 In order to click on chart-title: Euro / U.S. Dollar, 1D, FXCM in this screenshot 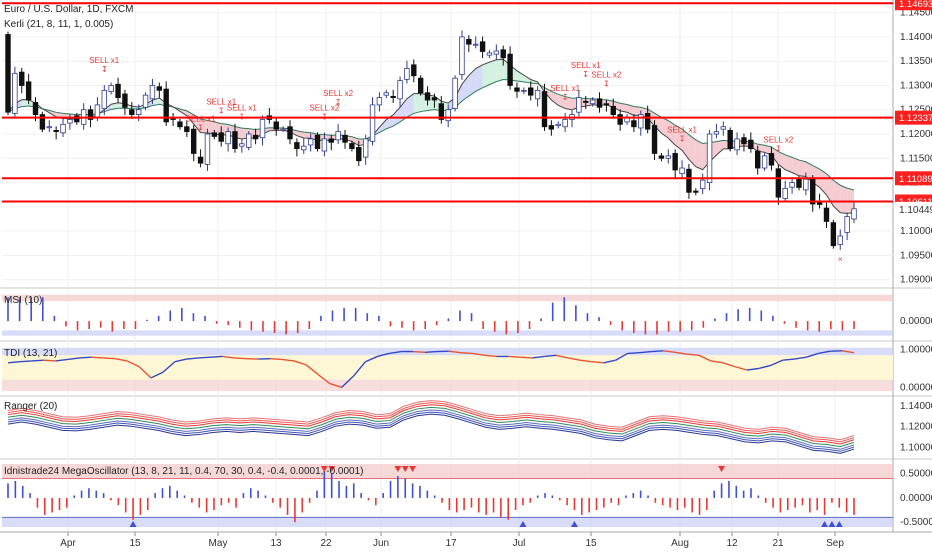, I will do `click(68, 9)`.